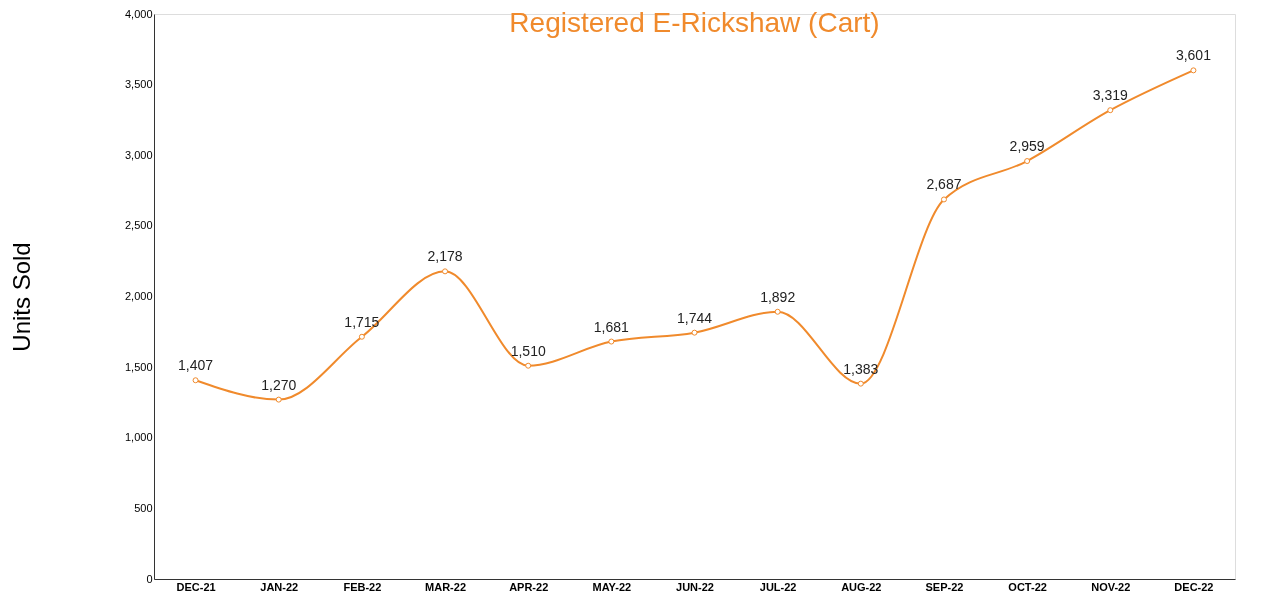 Image resolution: width=1263 pixels, height=607 pixels. What do you see at coordinates (1111, 586) in the screenshot?
I see `x-tick-label: NOV-22` at bounding box center [1111, 586].